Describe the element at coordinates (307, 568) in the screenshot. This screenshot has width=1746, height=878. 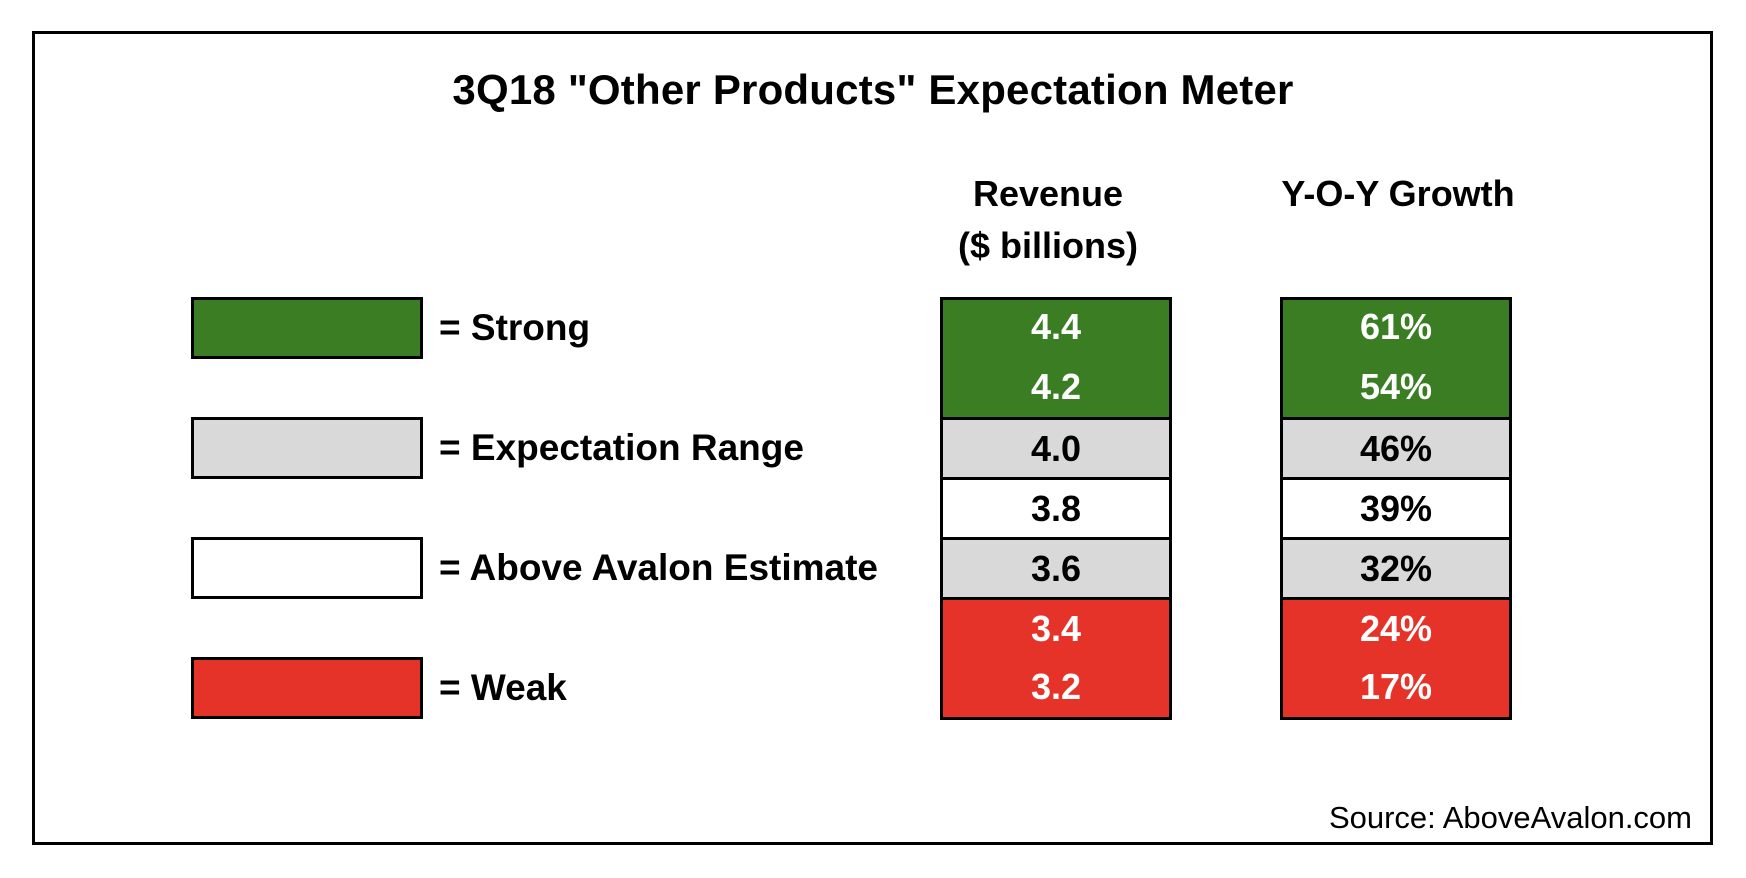
I see `legend-swatch-above-avalon-estimate` at that location.